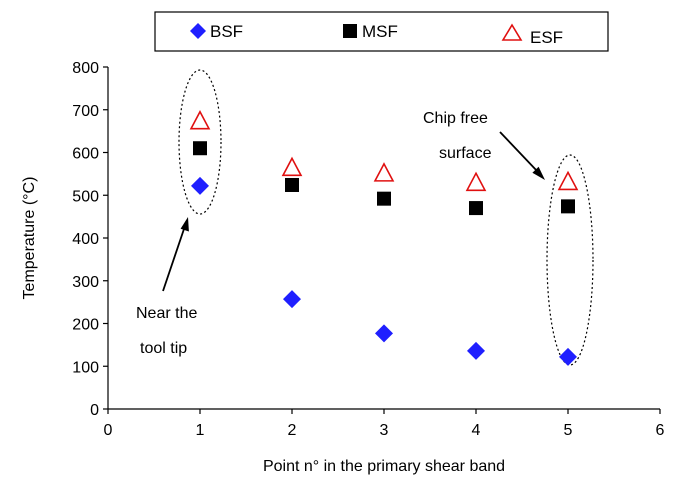 Image resolution: width=681 pixels, height=477 pixels. What do you see at coordinates (29, 238) in the screenshot?
I see `y-axis-title: Temperature (°C)` at bounding box center [29, 238].